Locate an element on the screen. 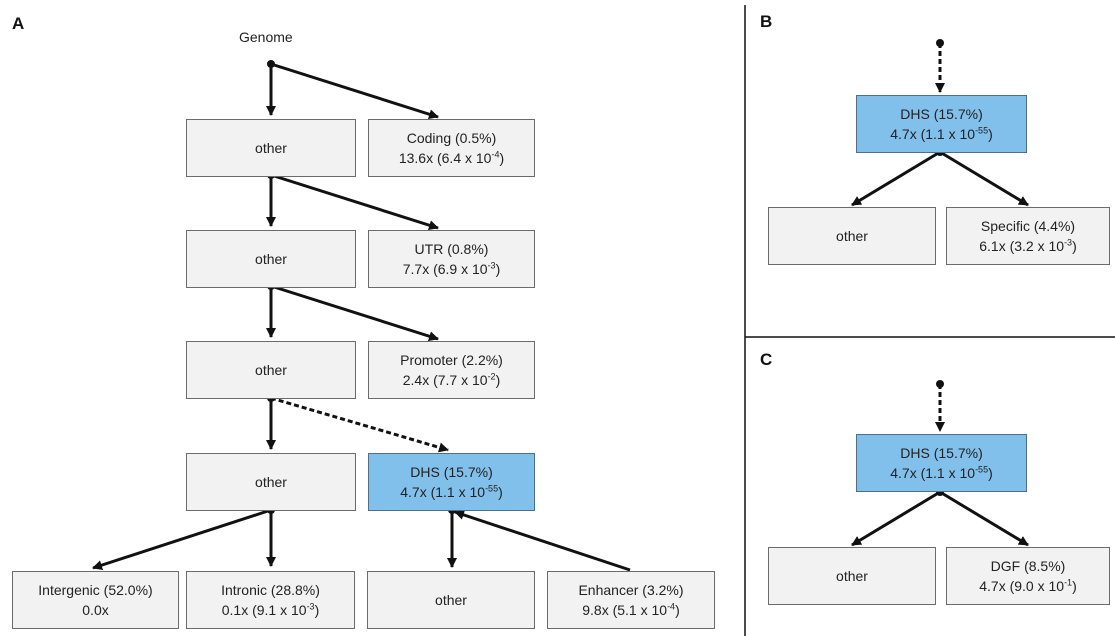 The height and width of the screenshot is (636, 1115). specific-close: ) is located at coordinates (1074, 246).